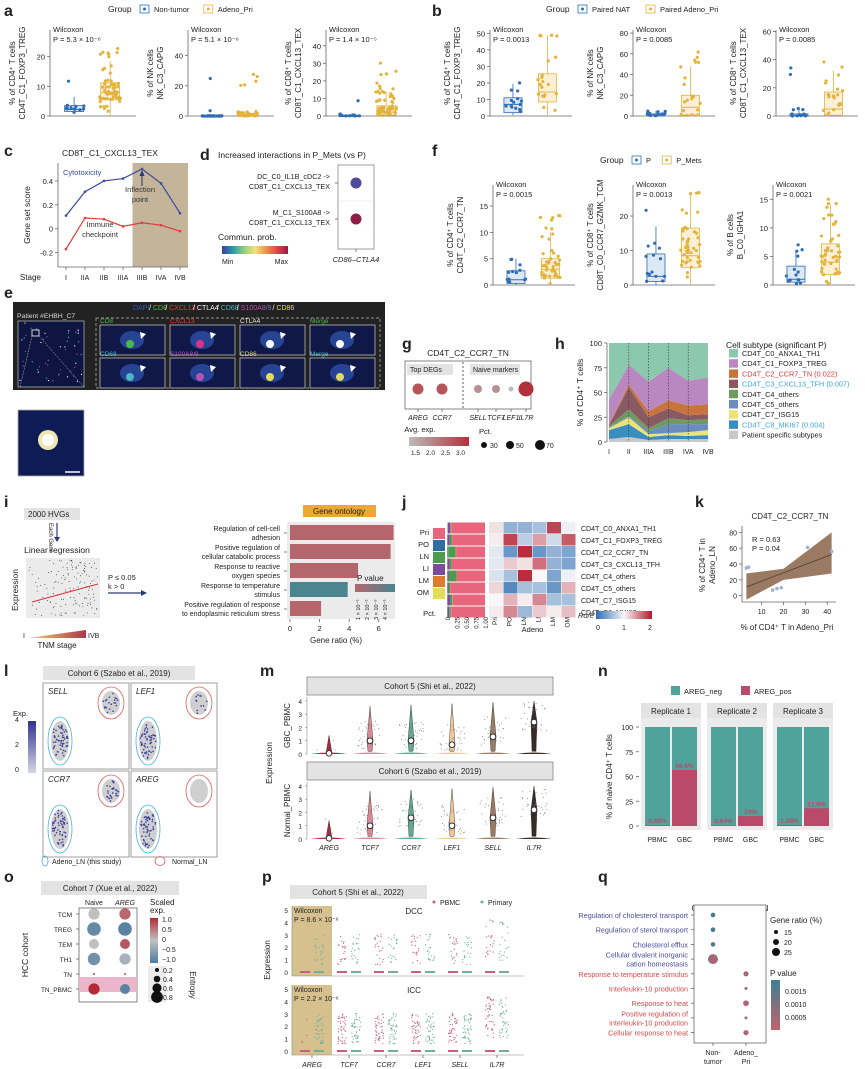  What do you see at coordinates (470, 552) in the screenshot?
I see `pct-bar-segment` at bounding box center [470, 552].